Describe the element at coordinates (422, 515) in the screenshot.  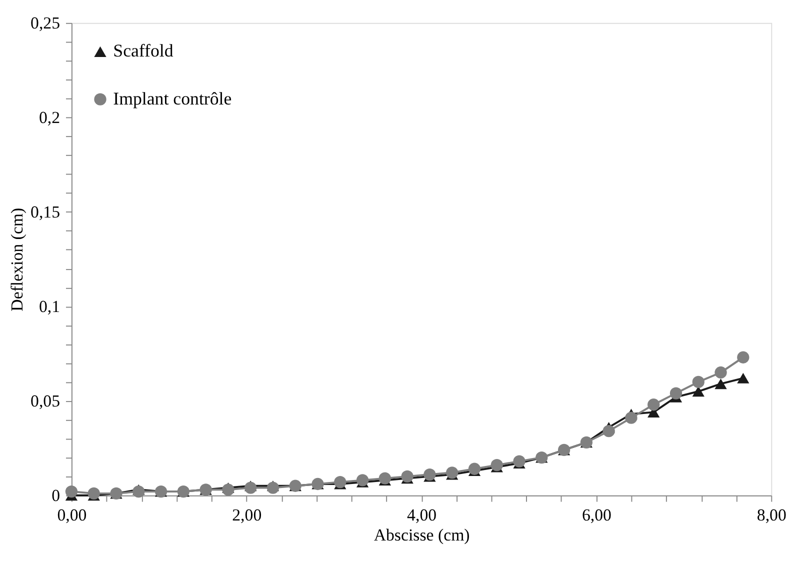
I see `x-tick-label: 4,00` at that location.